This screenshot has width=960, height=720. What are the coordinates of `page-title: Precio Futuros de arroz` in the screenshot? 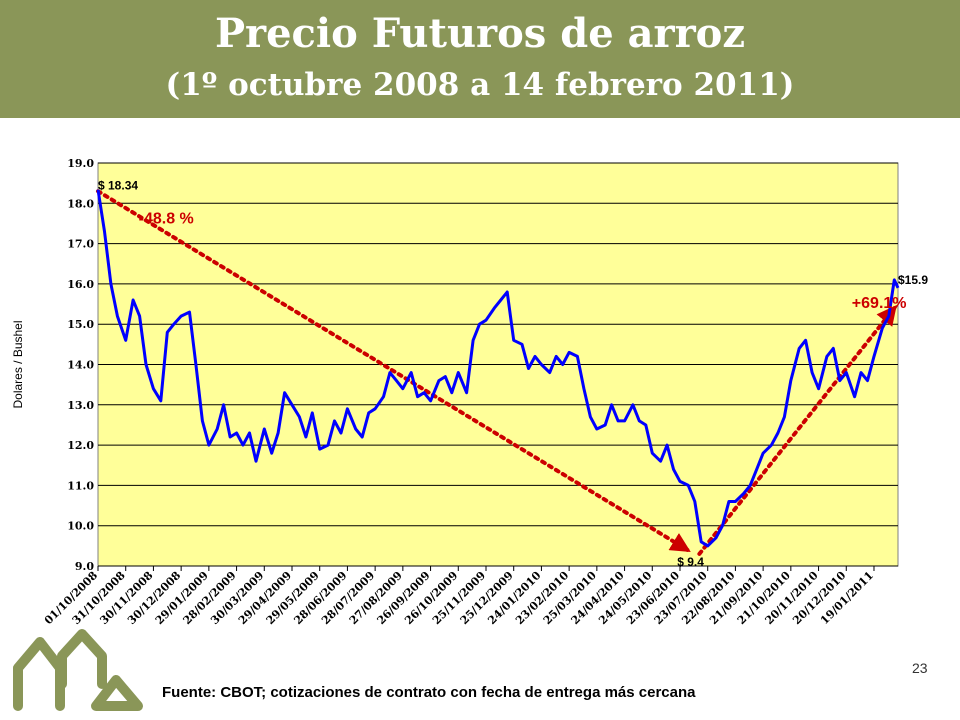 It's located at (480, 33).